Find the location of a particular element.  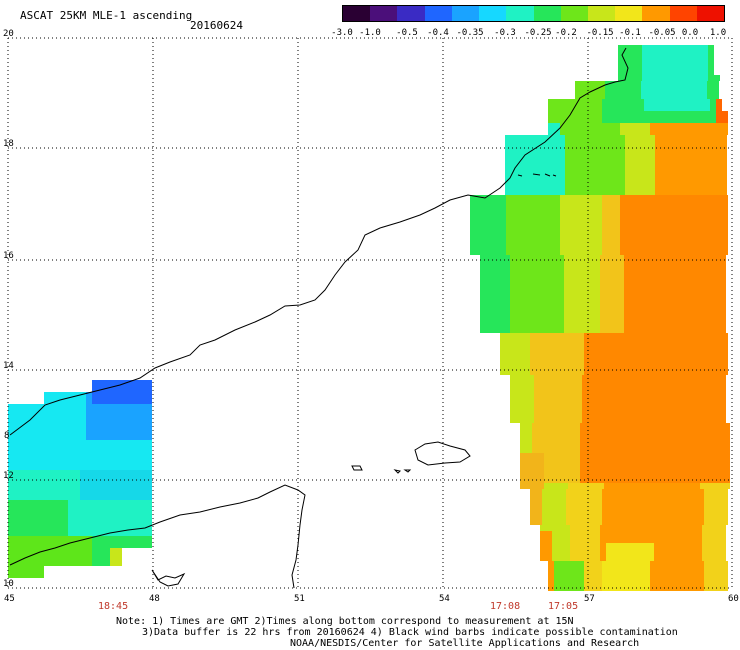

colorbar-swatch is located at coordinates (520, 13).